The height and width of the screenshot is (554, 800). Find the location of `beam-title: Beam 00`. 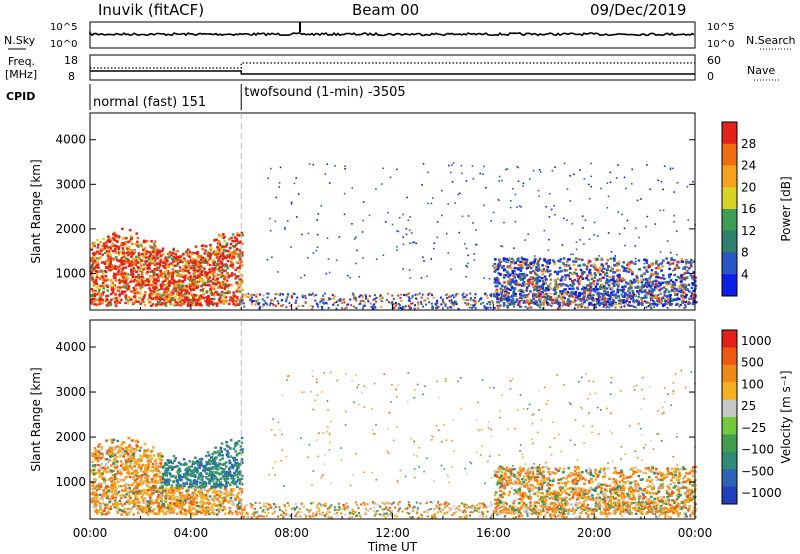

beam-title: Beam 00 is located at coordinates (386, 10).